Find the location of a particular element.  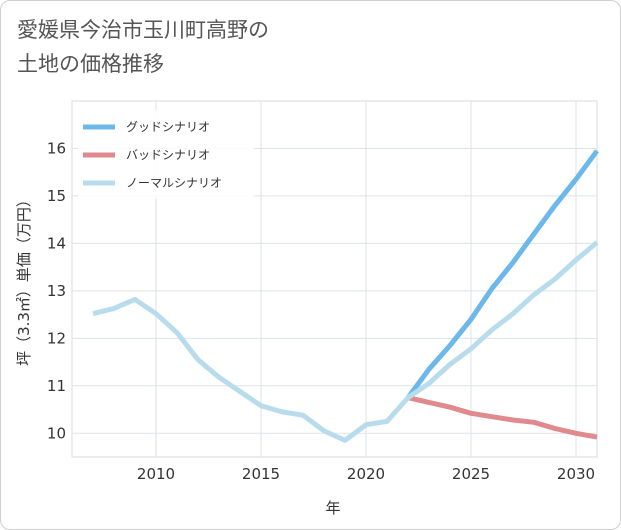

y-tick-label: 13 is located at coordinates (56, 291).